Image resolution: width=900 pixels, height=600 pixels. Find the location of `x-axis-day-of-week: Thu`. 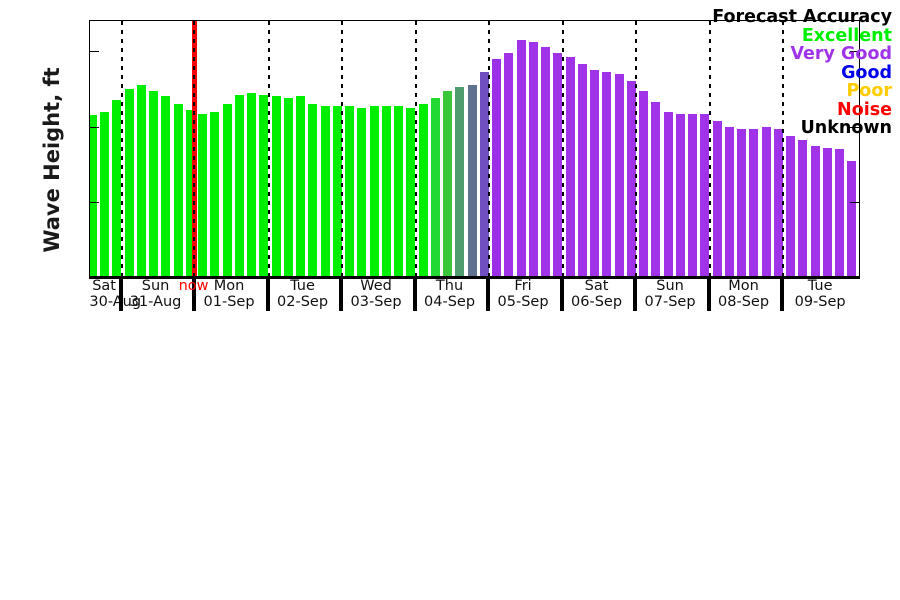

x-axis-day-of-week: Thu is located at coordinates (449, 286).